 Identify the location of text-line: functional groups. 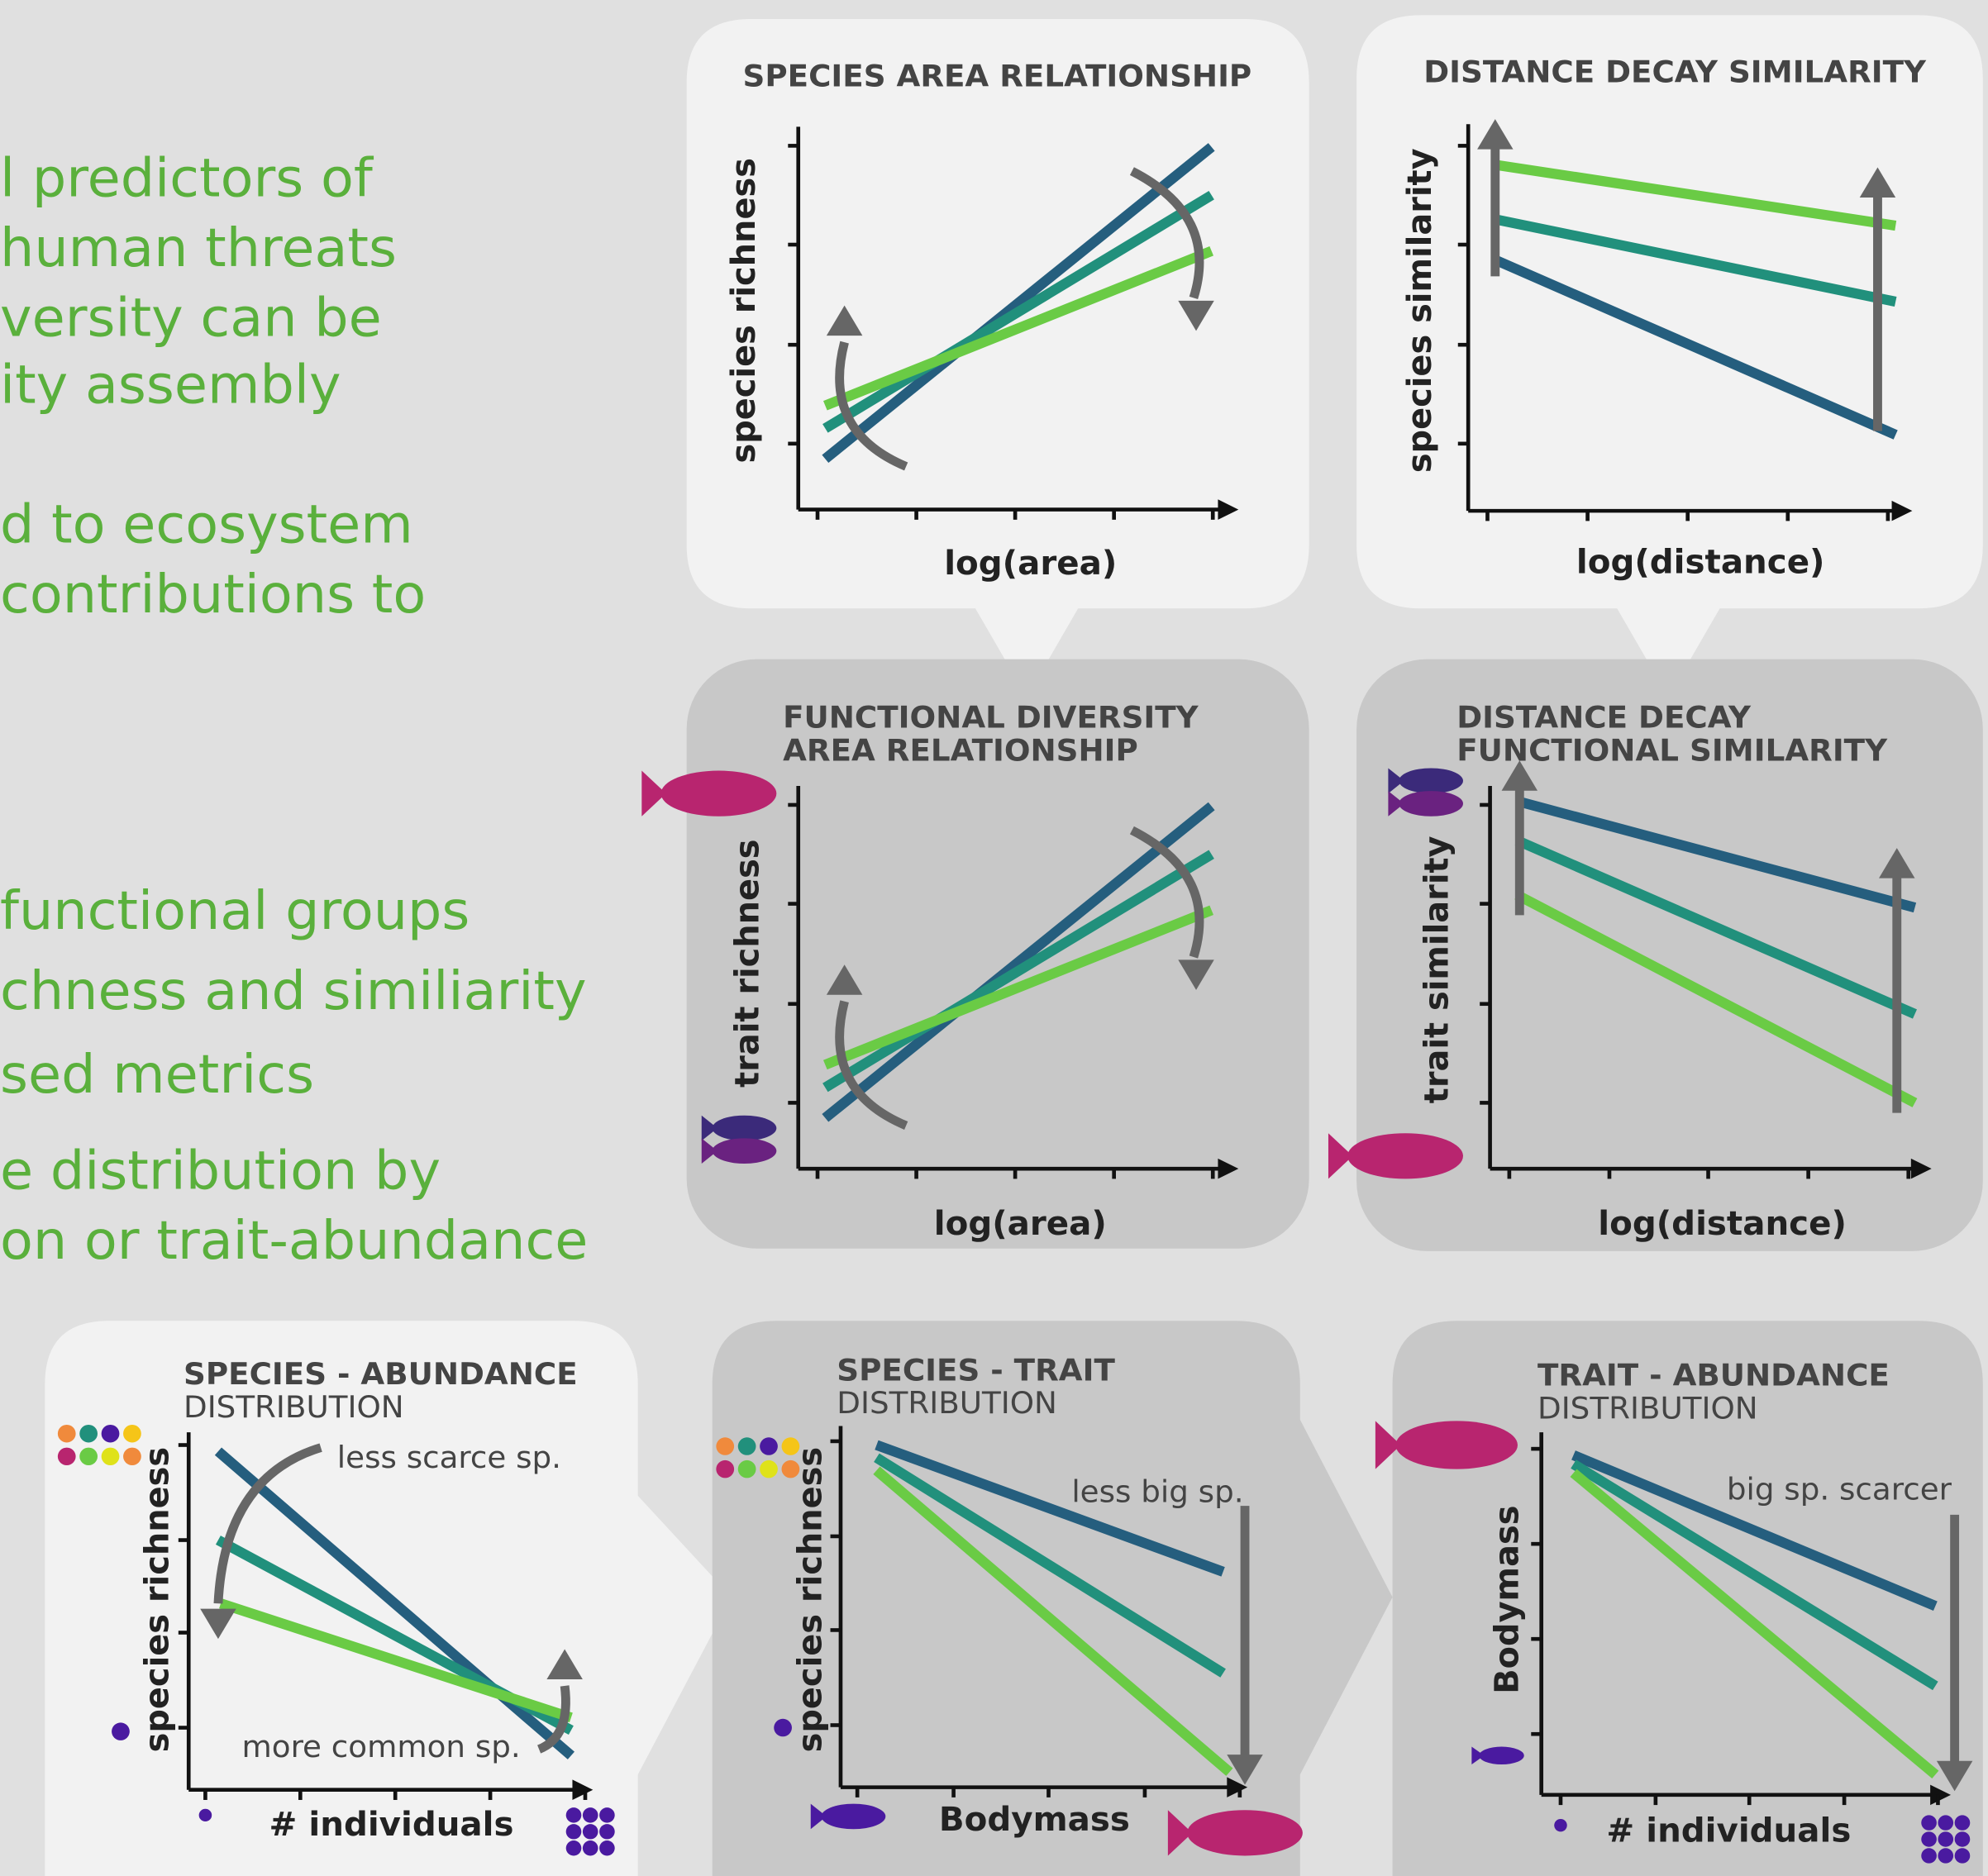
(235, 912).